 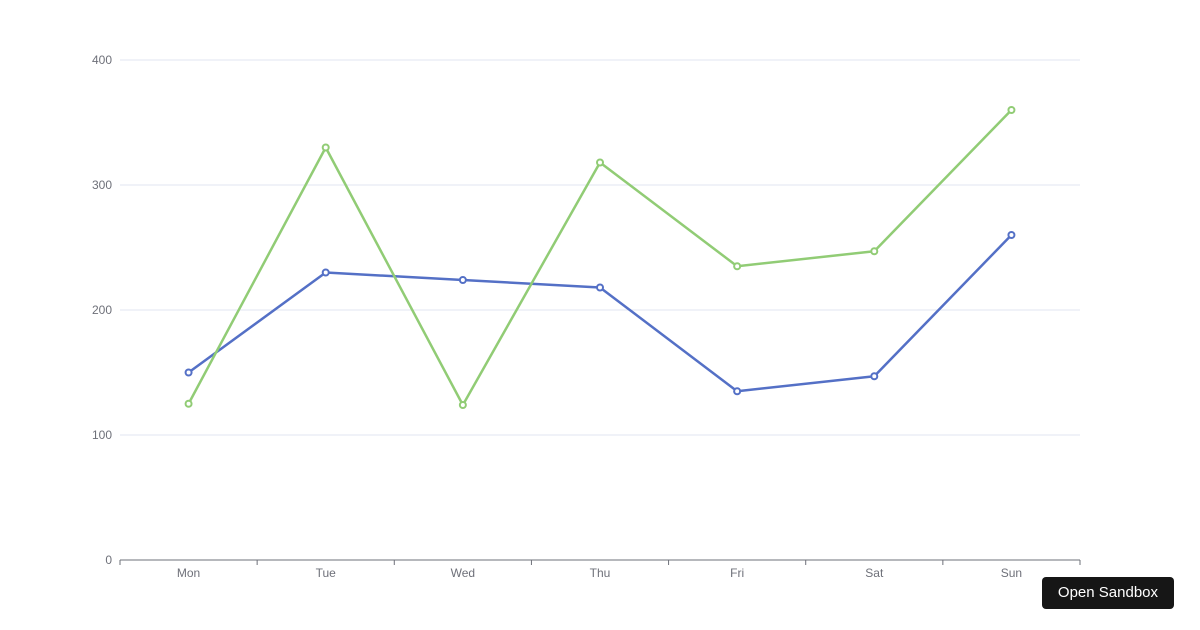 What do you see at coordinates (188, 573) in the screenshot?
I see `x-axis-tick-label: Mon` at bounding box center [188, 573].